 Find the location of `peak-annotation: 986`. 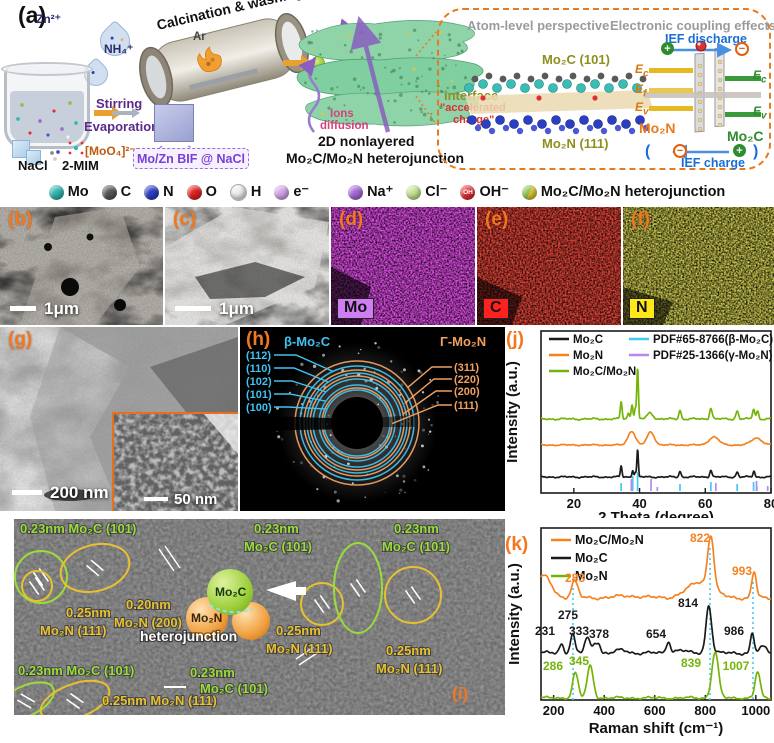

peak-annotation: 986 is located at coordinates (734, 631).